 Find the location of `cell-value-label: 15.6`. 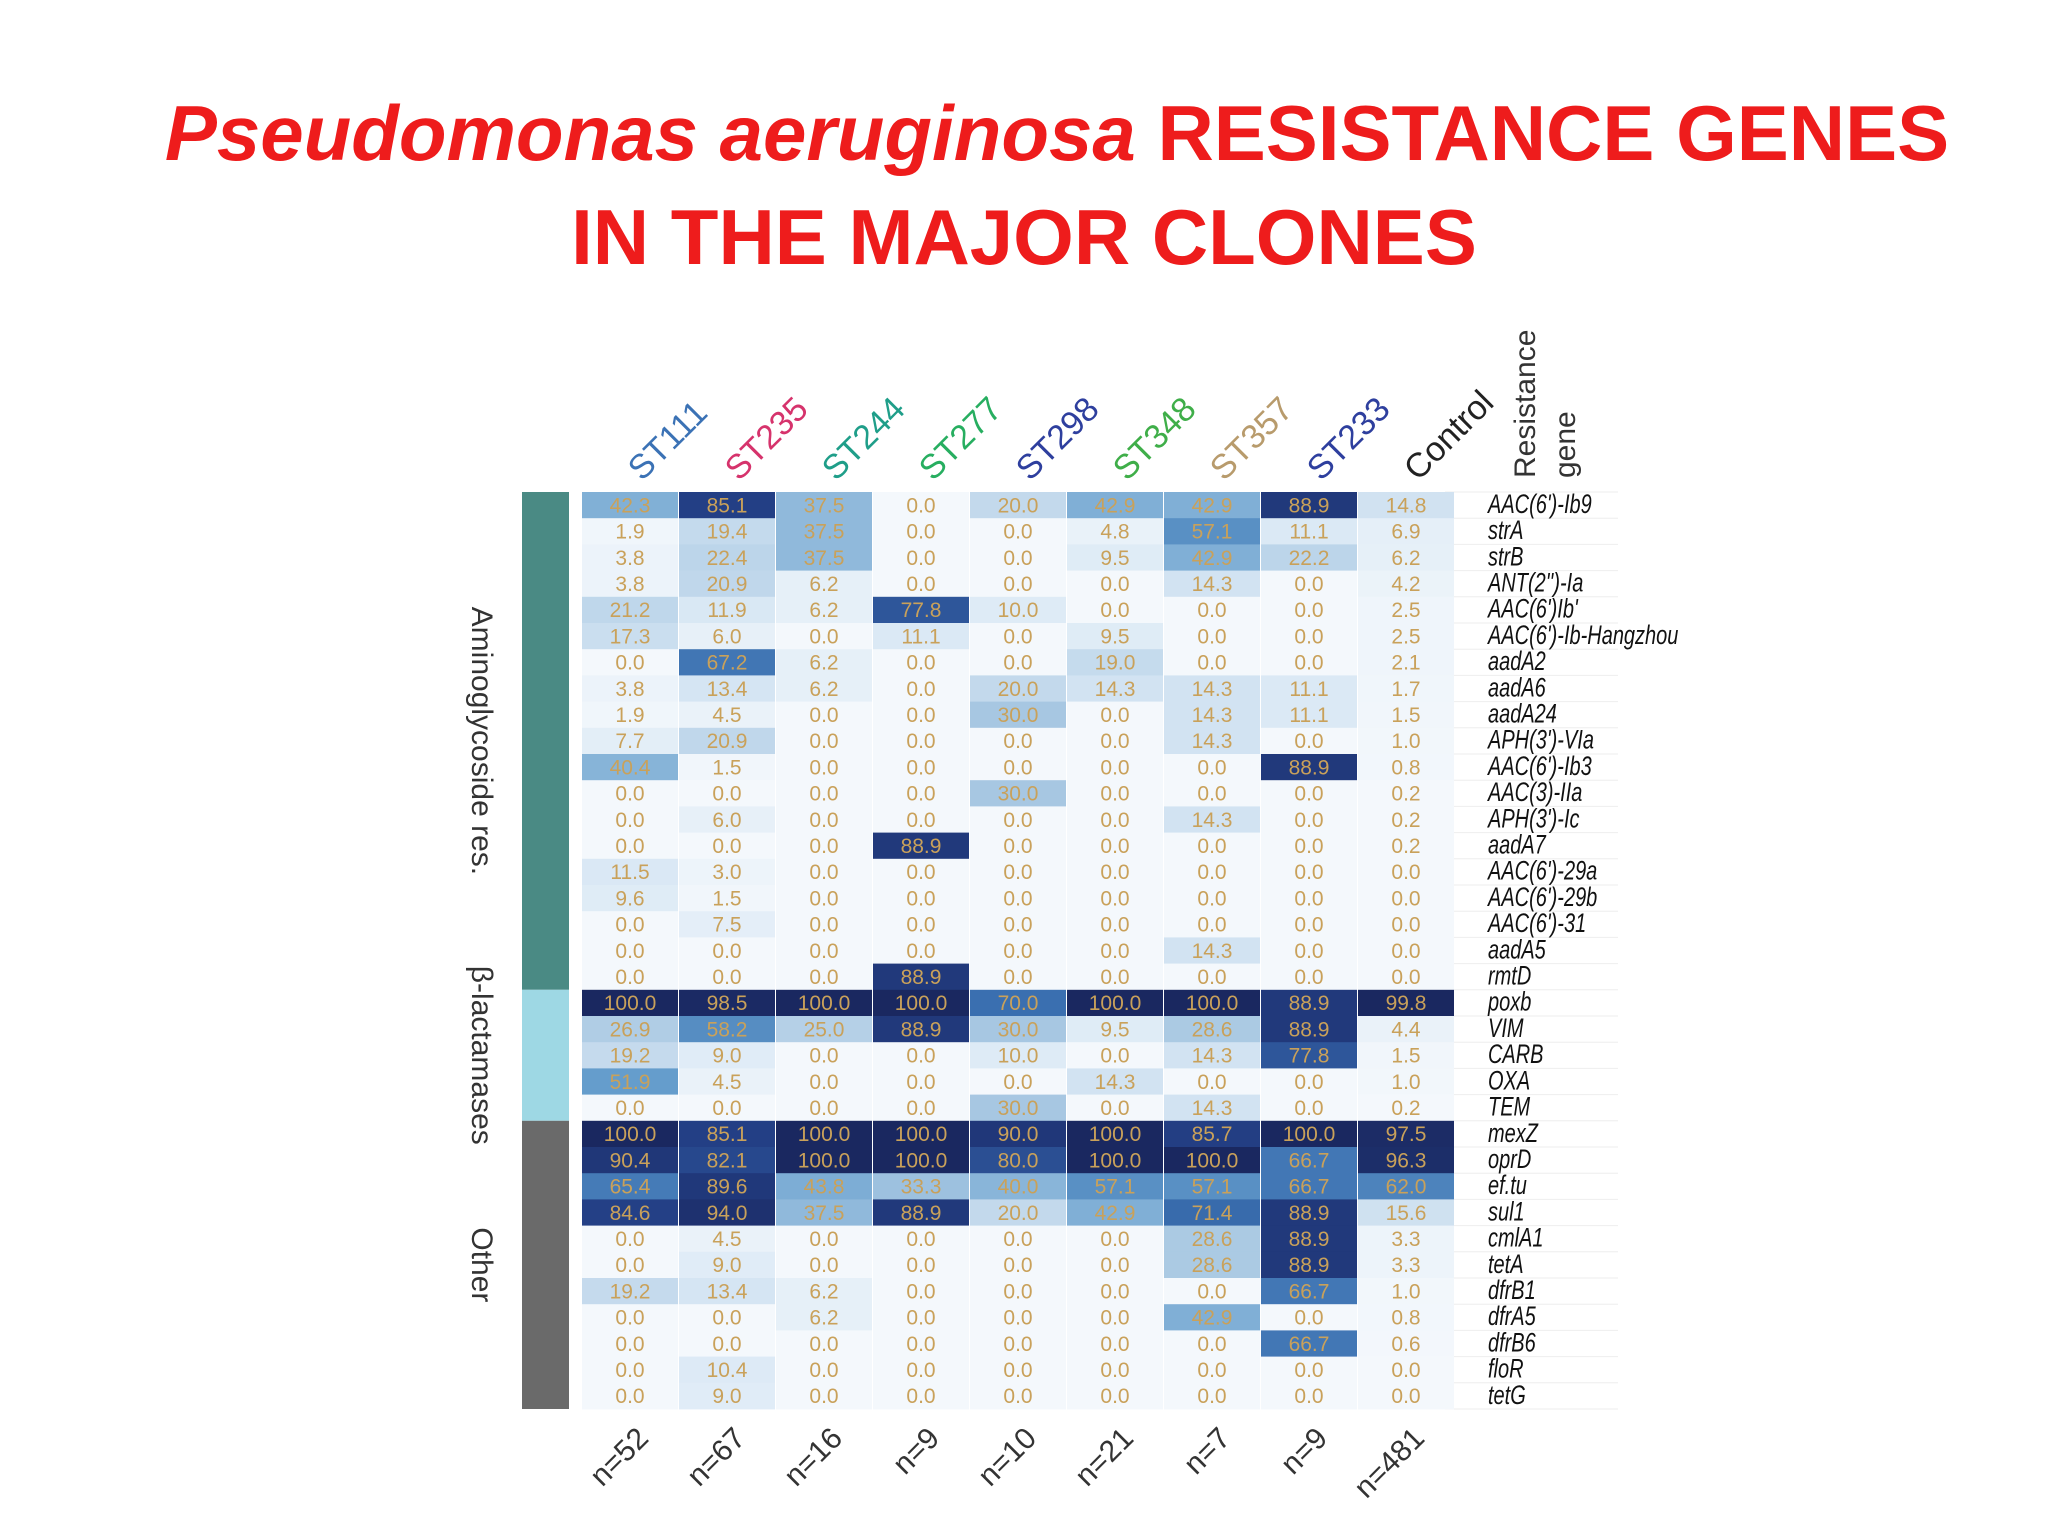

cell-value-label: 15.6 is located at coordinates (1406, 1213).